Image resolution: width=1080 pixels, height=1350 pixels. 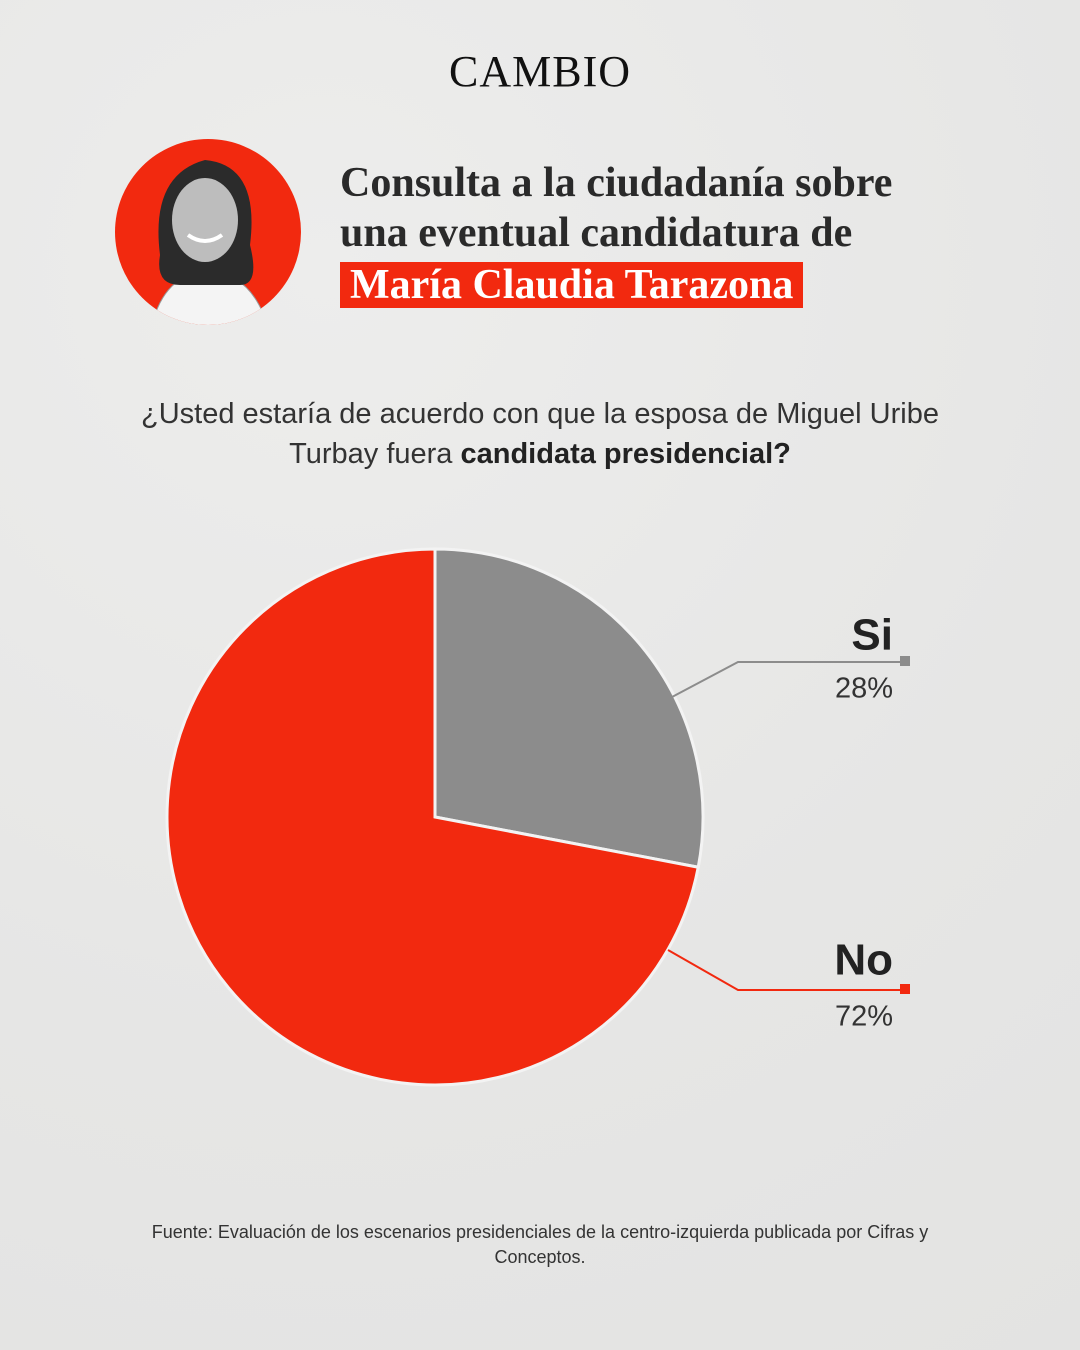 I want to click on title-highlight: María Claudia Tarazona, so click(x=572, y=285).